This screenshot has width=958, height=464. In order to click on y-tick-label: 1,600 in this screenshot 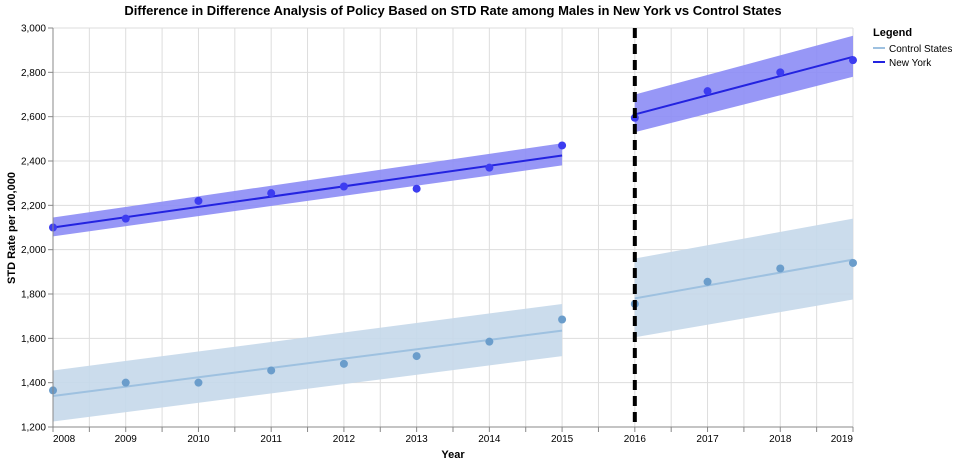, I will do `click(33, 339)`.